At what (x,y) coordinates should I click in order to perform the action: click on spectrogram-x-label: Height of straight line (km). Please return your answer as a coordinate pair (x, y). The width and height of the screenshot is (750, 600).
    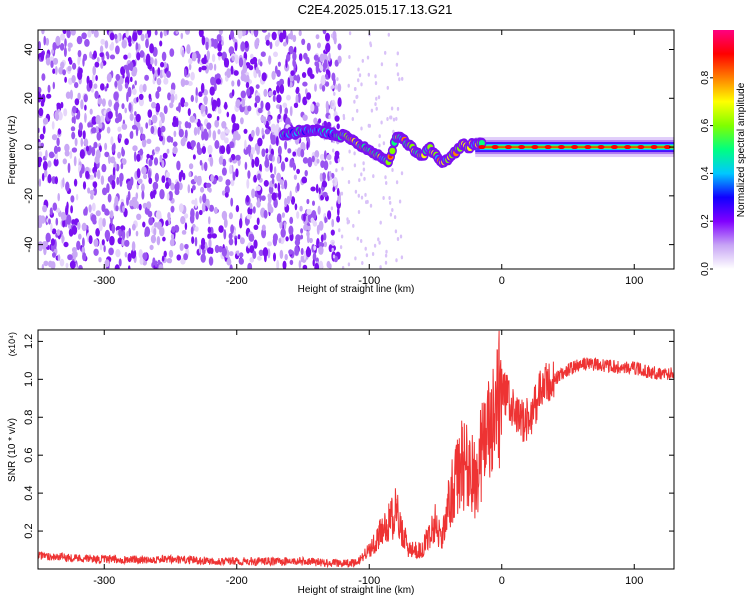
    Looking at the image, I should click on (356, 289).